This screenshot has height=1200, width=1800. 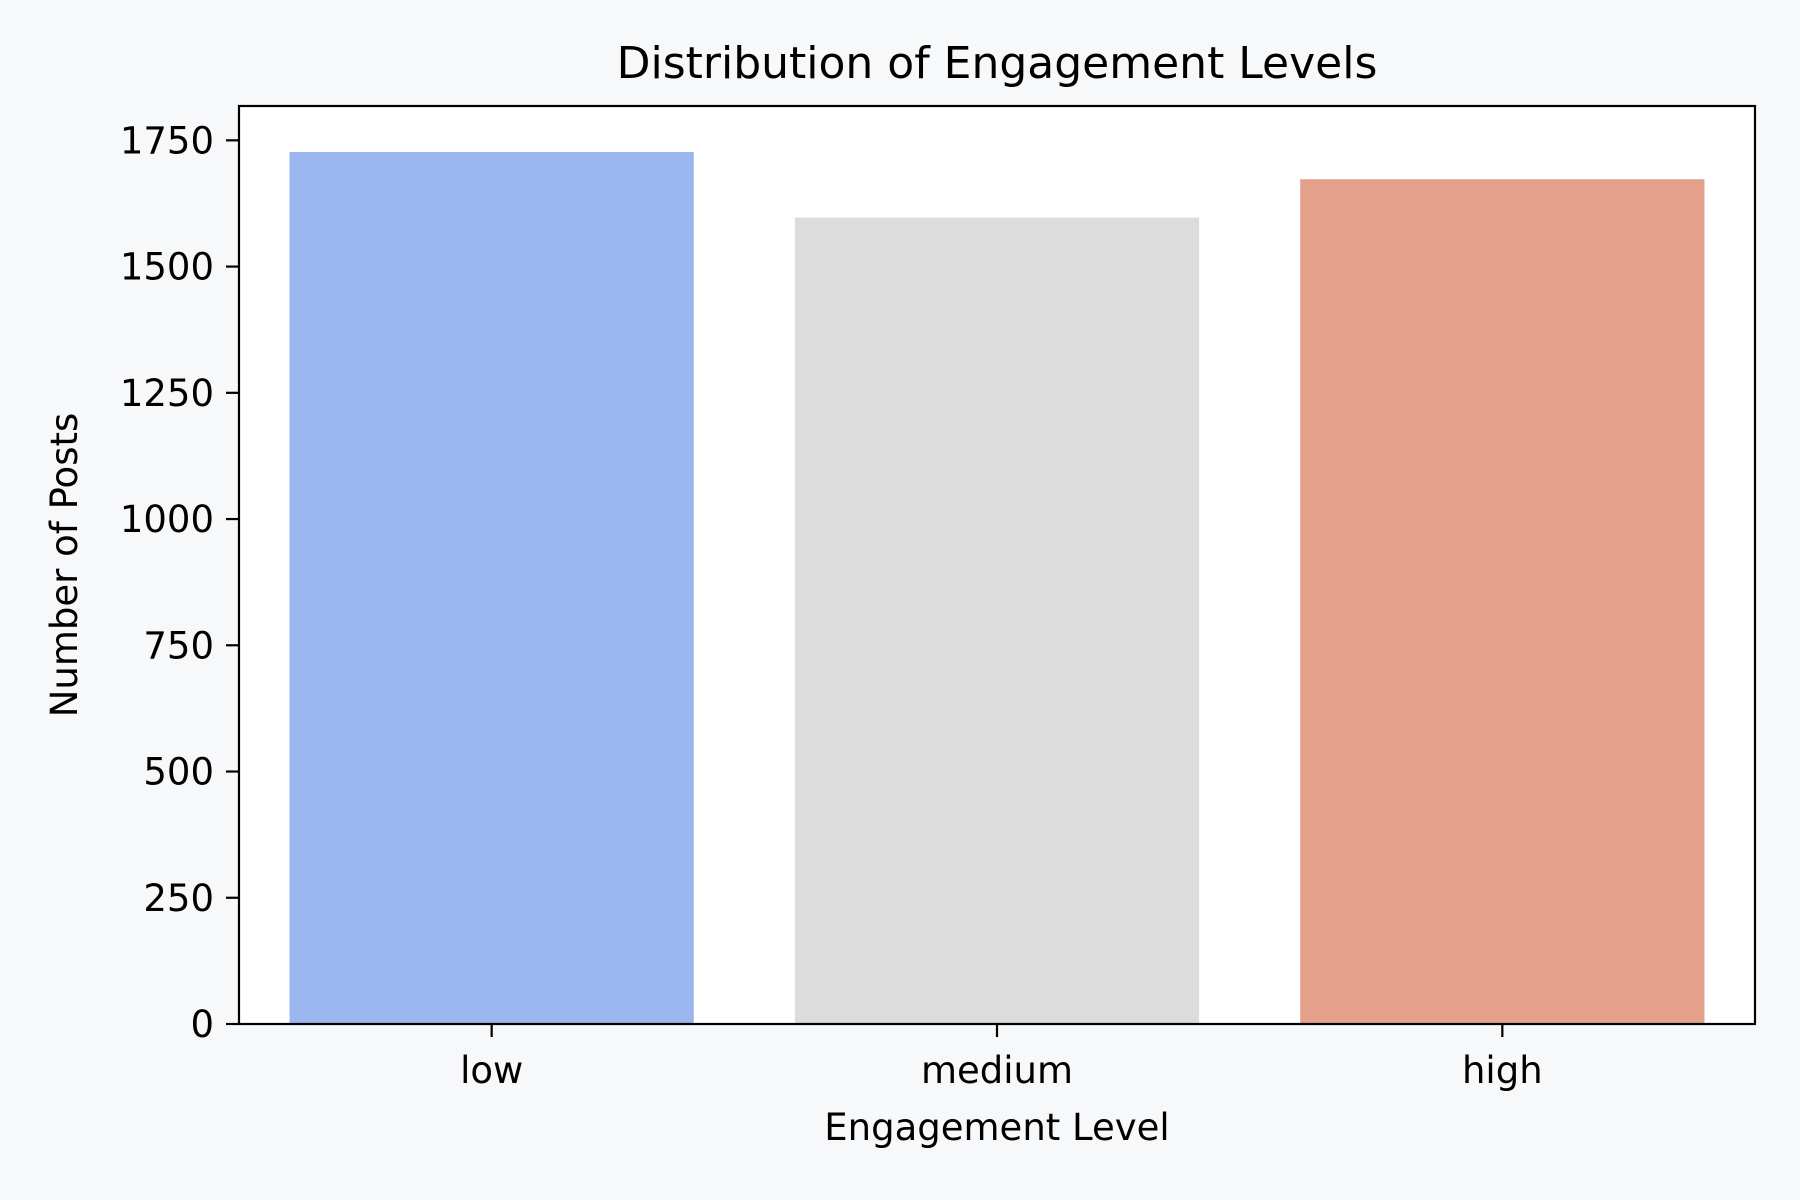 What do you see at coordinates (167, 519) in the screenshot?
I see `y-tick-label: 1000` at bounding box center [167, 519].